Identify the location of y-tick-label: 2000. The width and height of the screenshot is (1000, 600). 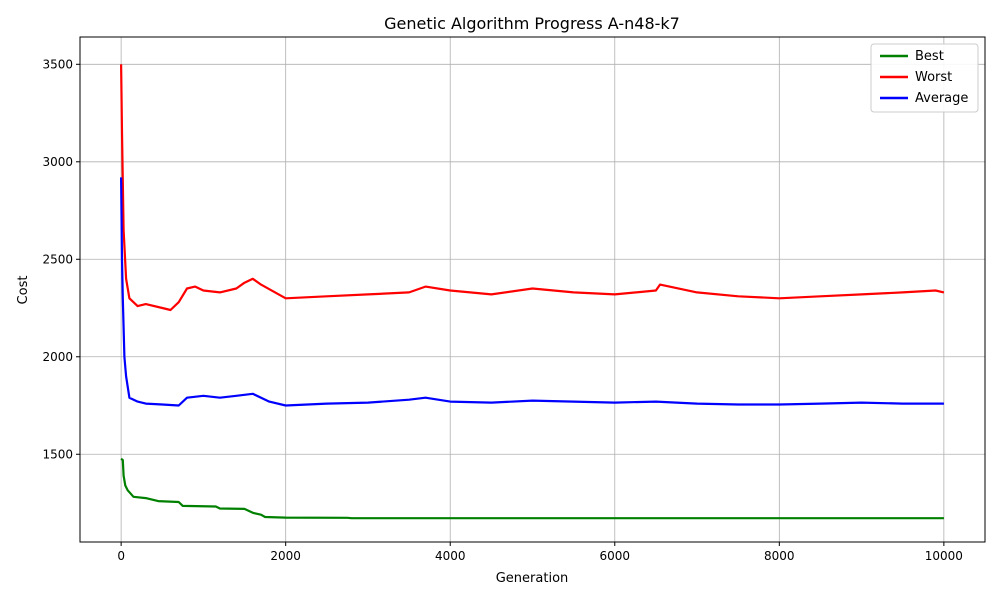
(57, 357).